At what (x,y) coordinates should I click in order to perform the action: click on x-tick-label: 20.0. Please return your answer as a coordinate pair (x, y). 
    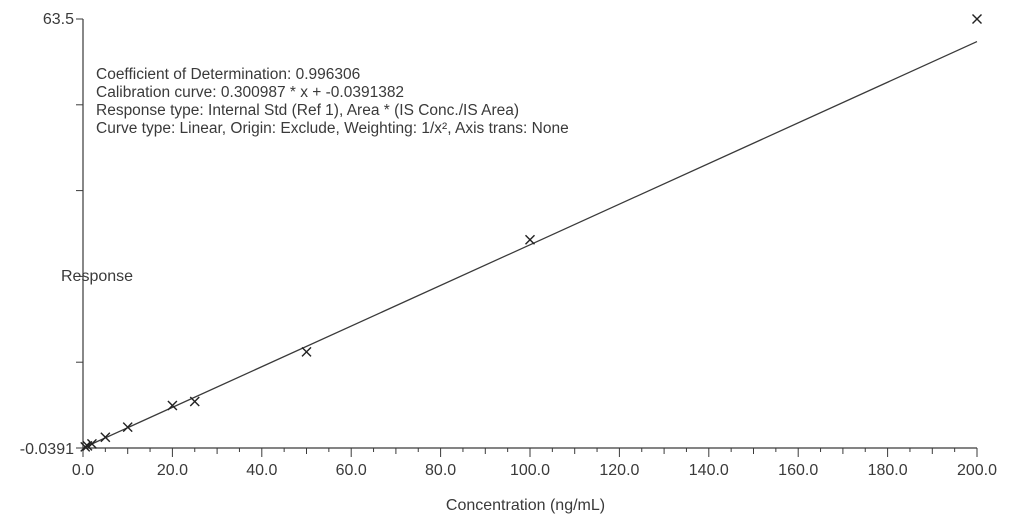
    Looking at the image, I should click on (172, 470).